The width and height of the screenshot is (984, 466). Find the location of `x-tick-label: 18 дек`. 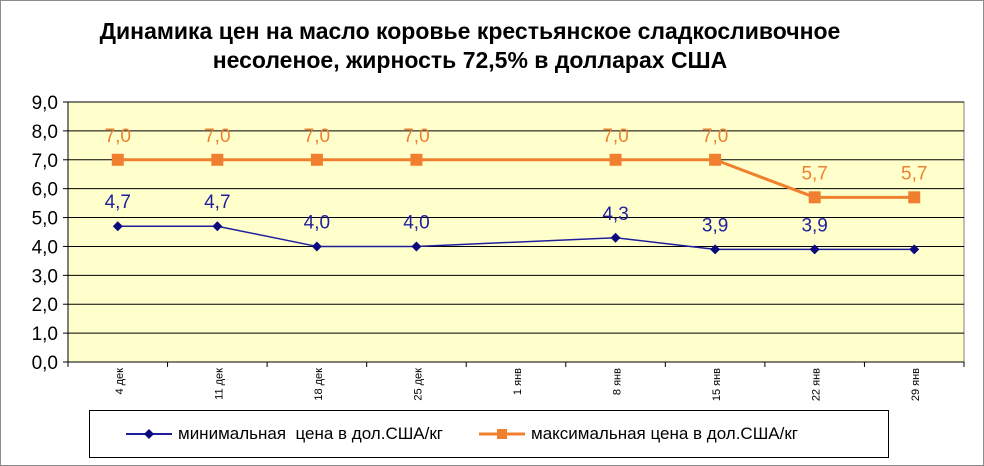

x-tick-label: 18 дек is located at coordinates (319, 384).